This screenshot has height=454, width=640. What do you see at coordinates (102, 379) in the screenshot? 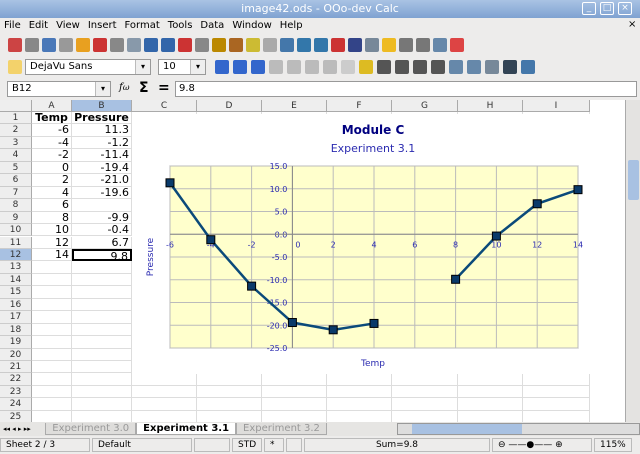
I see `cell-B22` at bounding box center [102, 379].